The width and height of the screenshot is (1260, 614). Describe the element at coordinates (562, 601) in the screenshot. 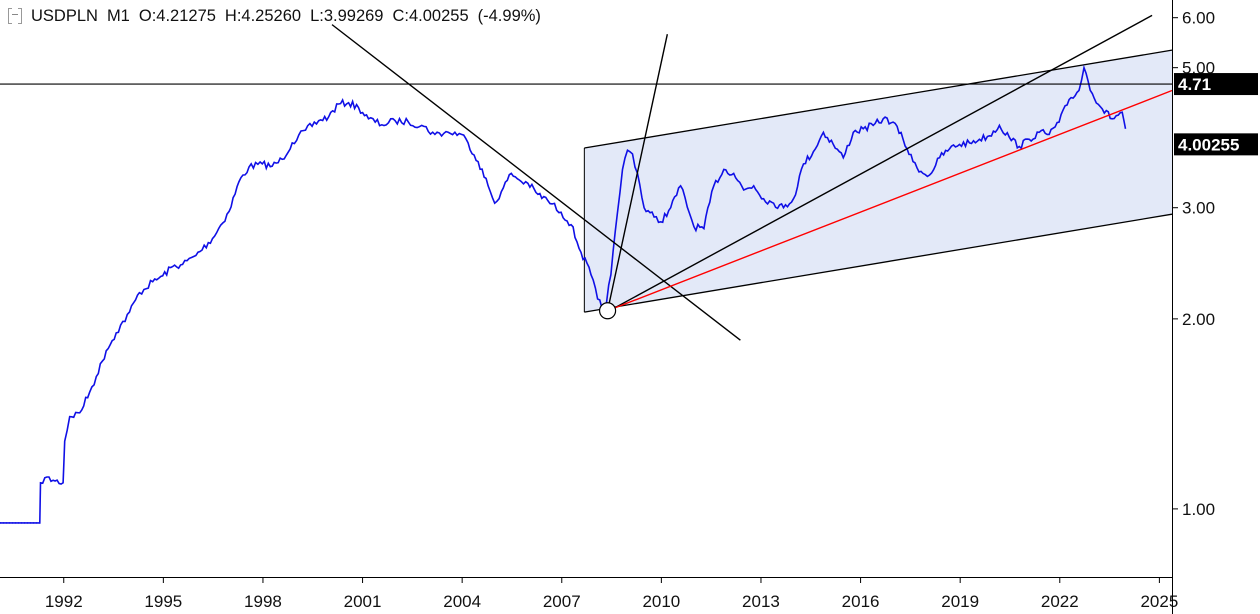

I see `x-tick-label: 2007` at that location.